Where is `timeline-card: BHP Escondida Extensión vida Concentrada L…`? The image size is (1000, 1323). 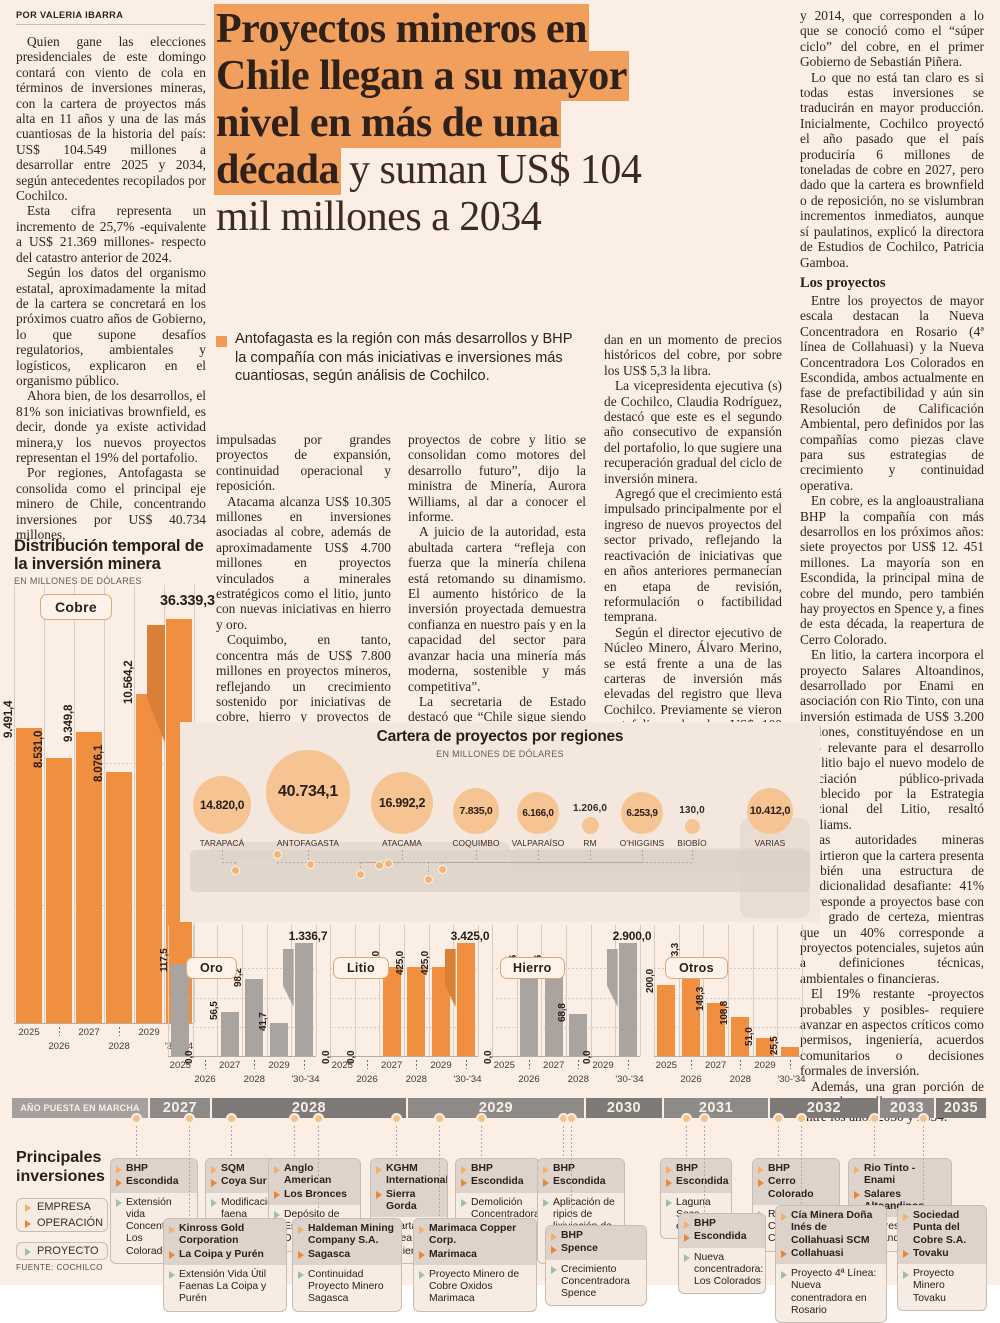
timeline-card: BHP Escondida Extensión vida Concentrada L… is located at coordinates (154, 1211).